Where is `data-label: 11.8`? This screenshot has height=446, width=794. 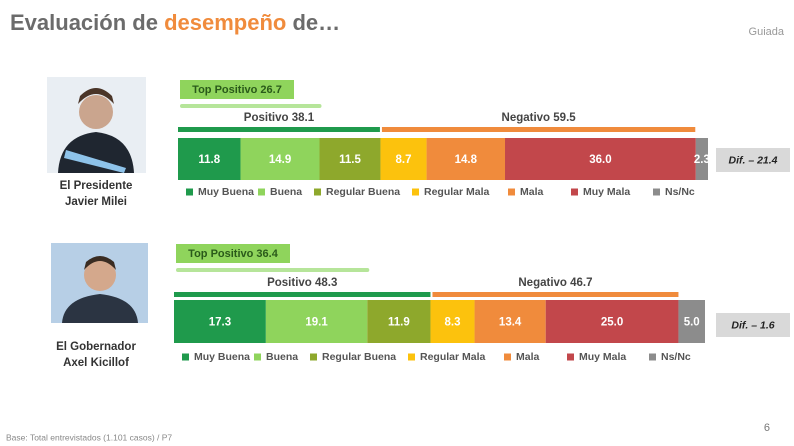 data-label: 11.8 is located at coordinates (209, 160).